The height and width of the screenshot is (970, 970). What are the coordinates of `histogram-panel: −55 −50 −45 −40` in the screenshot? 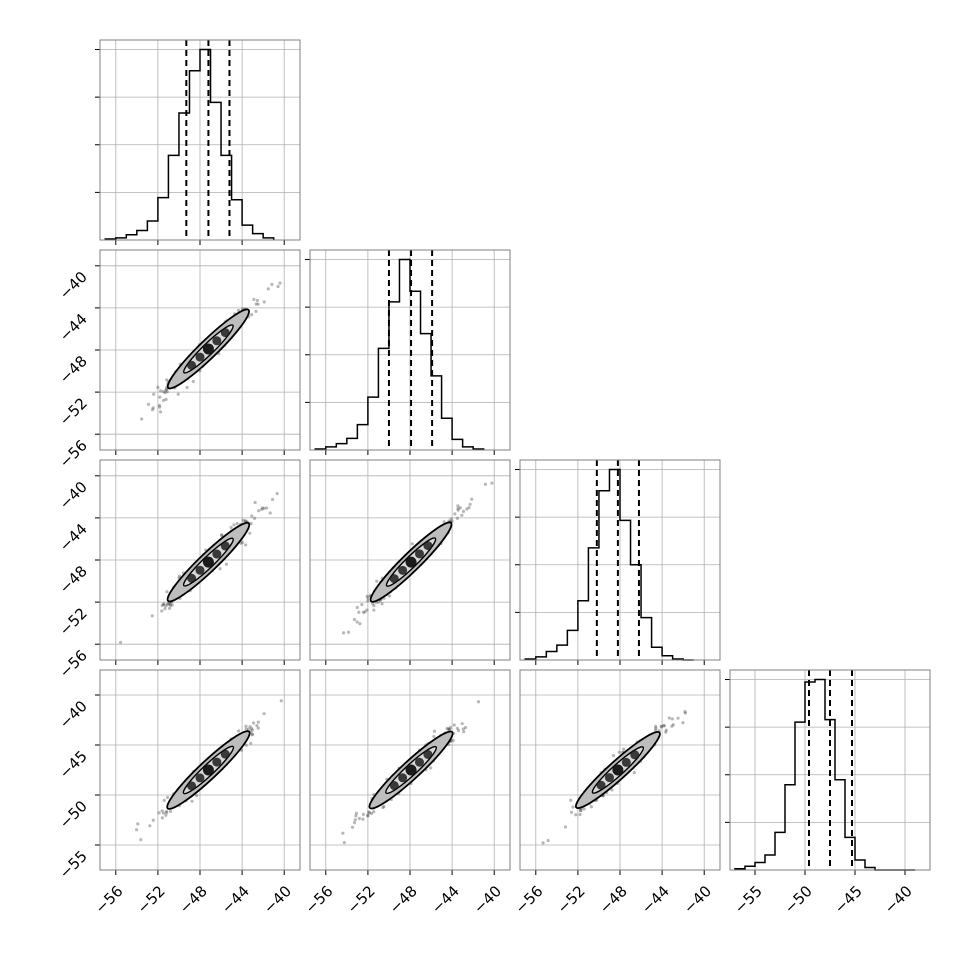 It's located at (828, 793).